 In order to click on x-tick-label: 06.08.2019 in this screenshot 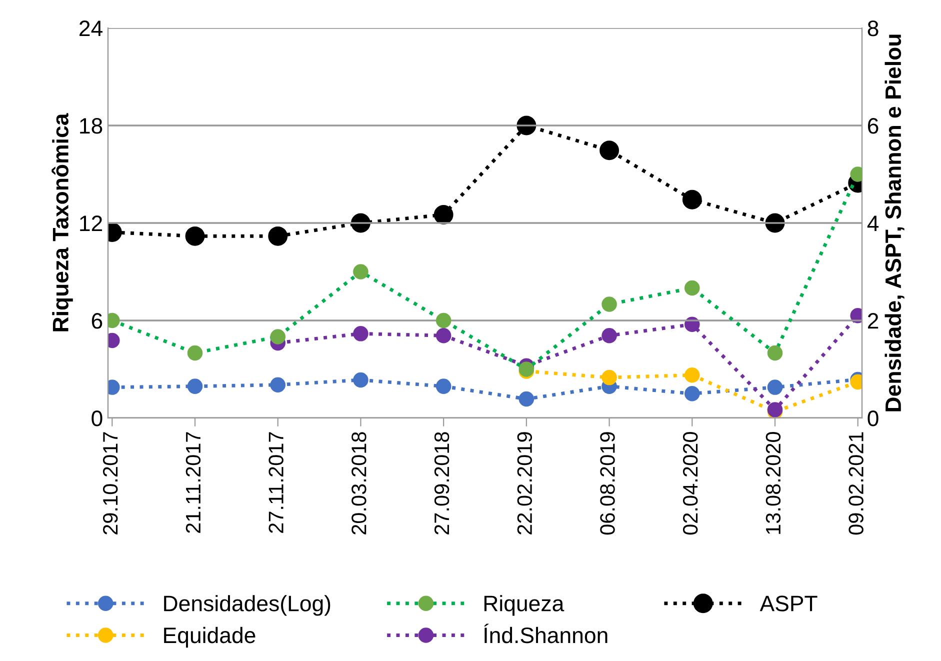, I will do `click(607, 483)`.